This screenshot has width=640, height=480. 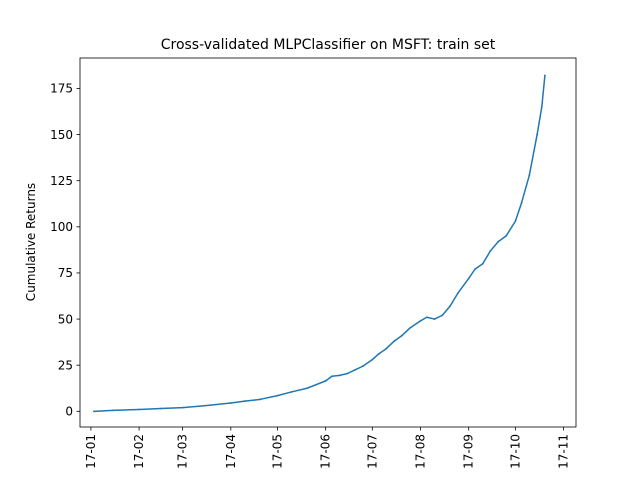 I want to click on x-tick-label: 17-04, so click(x=231, y=451).